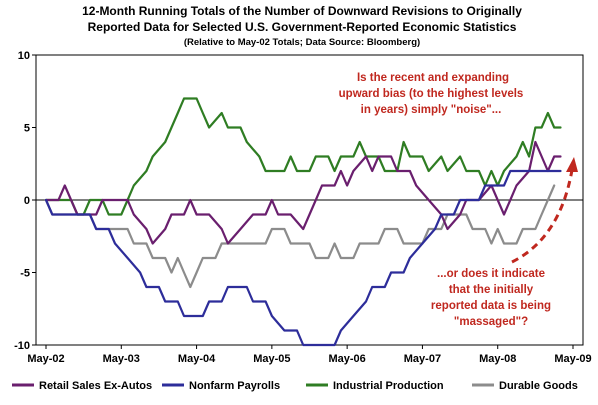 This screenshot has width=598, height=405. Describe the element at coordinates (422, 359) in the screenshot. I see `x-tick-label: May-07` at that location.